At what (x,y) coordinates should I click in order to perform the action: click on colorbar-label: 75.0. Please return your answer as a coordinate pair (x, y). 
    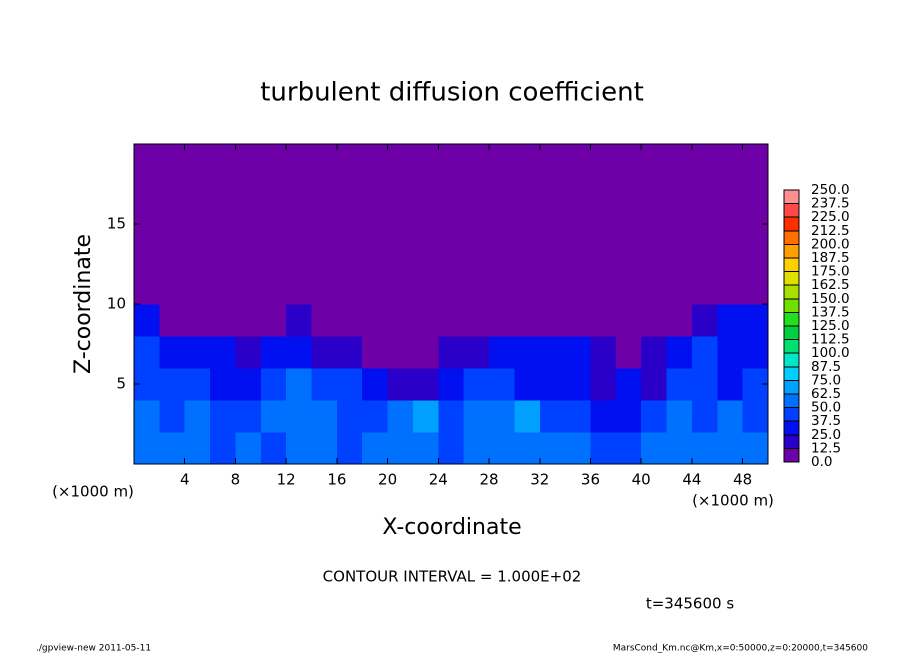
    Looking at the image, I should click on (826, 380).